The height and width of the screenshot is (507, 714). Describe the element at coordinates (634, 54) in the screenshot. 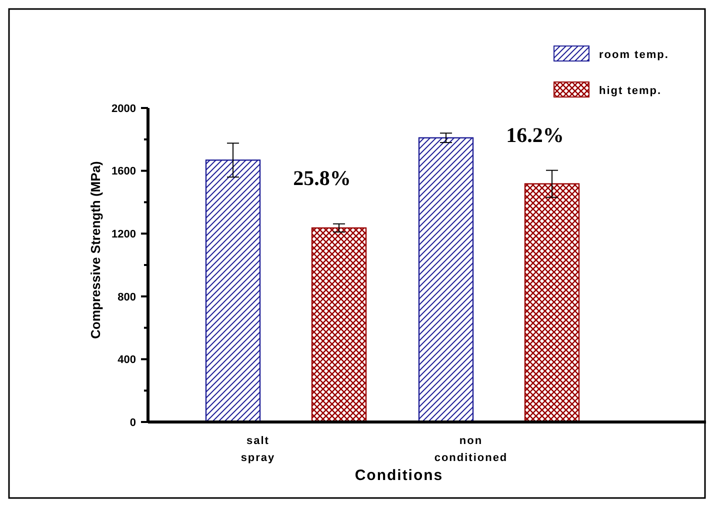

I see `legend-label: room temp.` at that location.